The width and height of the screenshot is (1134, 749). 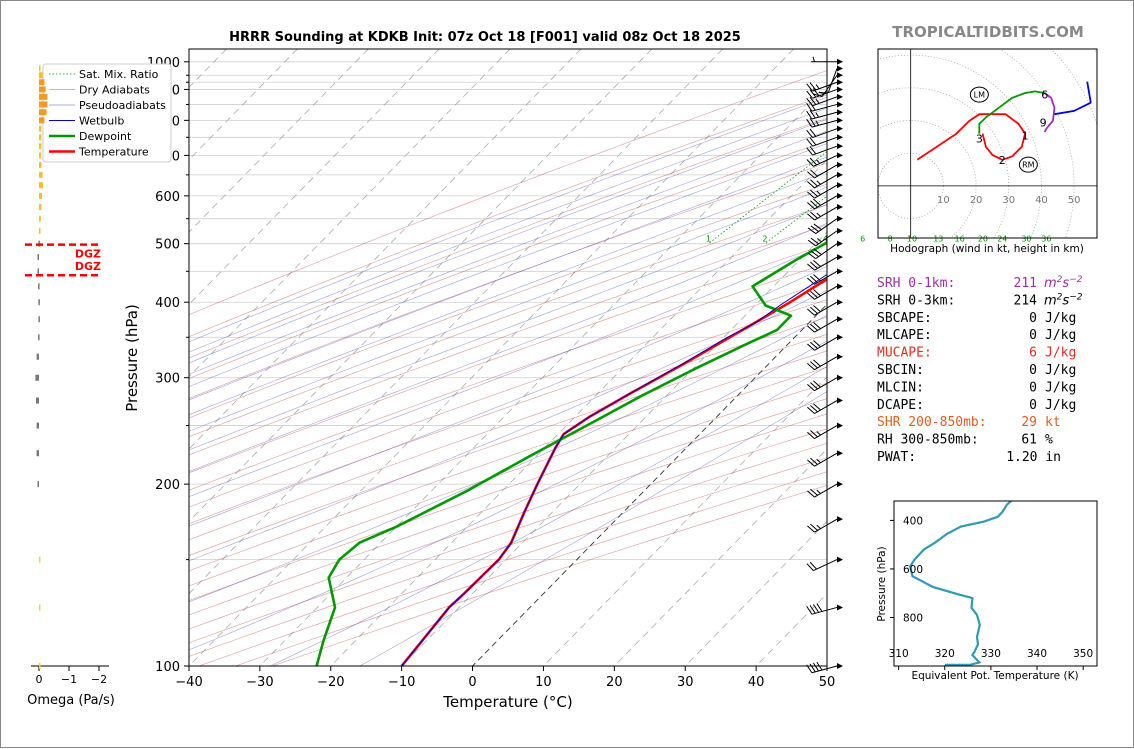 What do you see at coordinates (101, 121) in the screenshot?
I see `legend-label: Wetbulb` at bounding box center [101, 121].